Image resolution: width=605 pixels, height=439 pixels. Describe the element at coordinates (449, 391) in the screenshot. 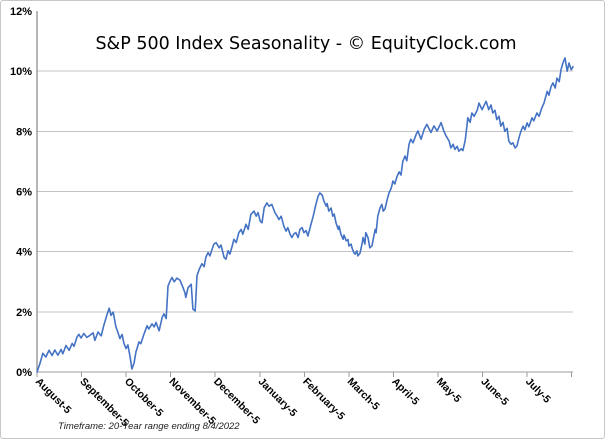

I see `x-axis-label: May-5` at that location.